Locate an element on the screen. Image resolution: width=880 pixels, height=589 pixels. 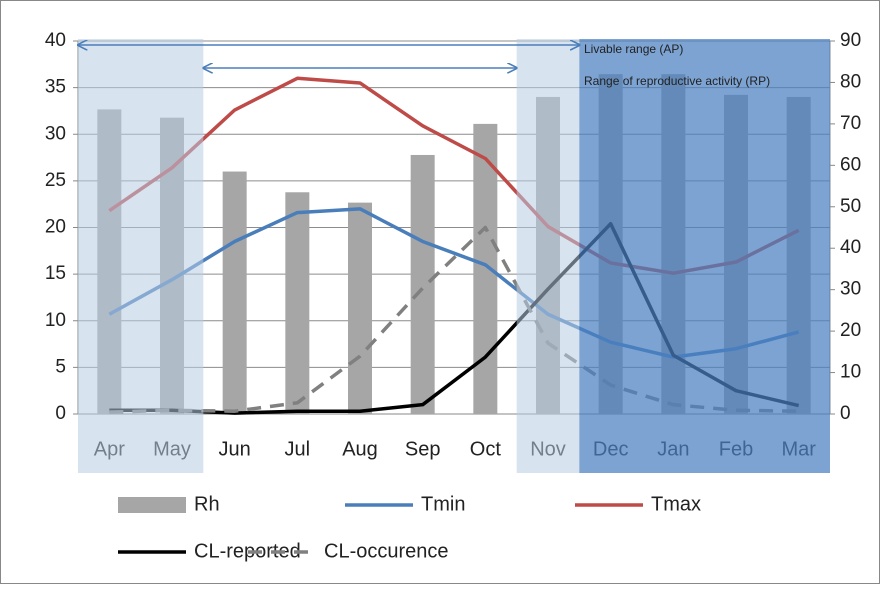
y-tick-label: 0 is located at coordinates (60, 413).